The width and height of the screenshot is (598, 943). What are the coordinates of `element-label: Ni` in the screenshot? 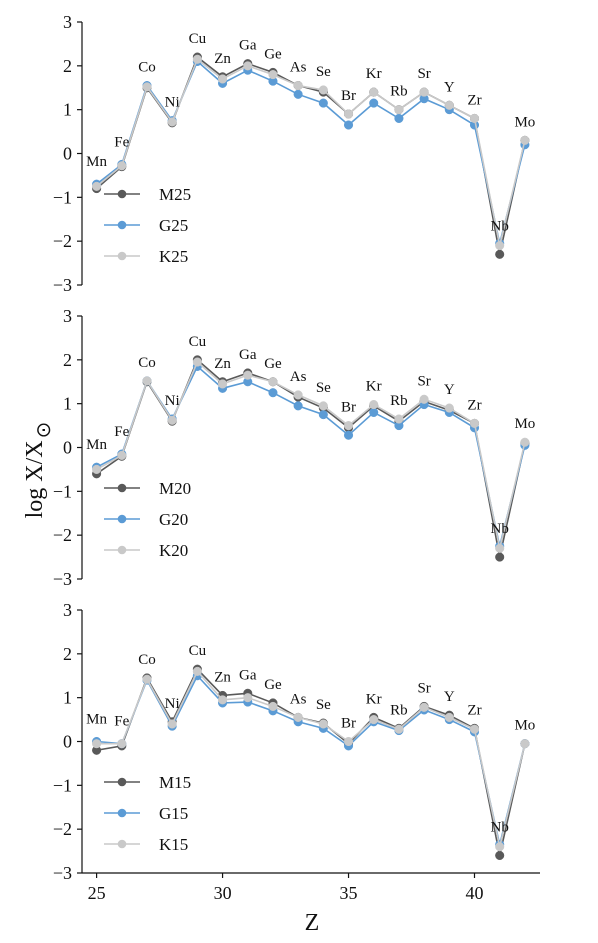 It's located at (172, 401).